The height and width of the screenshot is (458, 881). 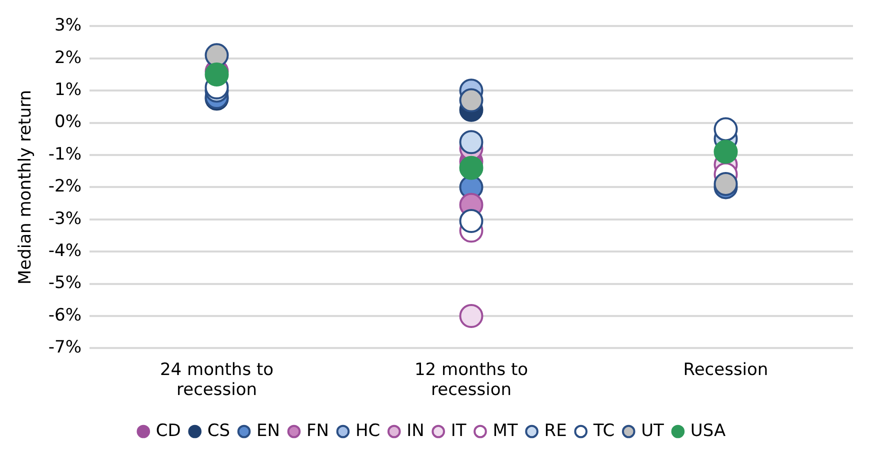 What do you see at coordinates (317, 430) in the screenshot?
I see `legend-label: FN` at bounding box center [317, 430].